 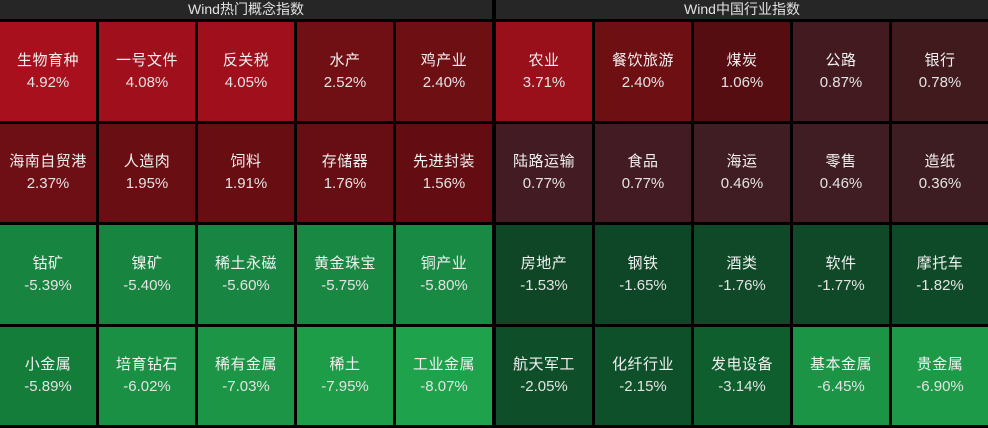 What do you see at coordinates (147, 172) in the screenshot?
I see `heatmap-cell: 人造肉 1.95%` at bounding box center [147, 172].